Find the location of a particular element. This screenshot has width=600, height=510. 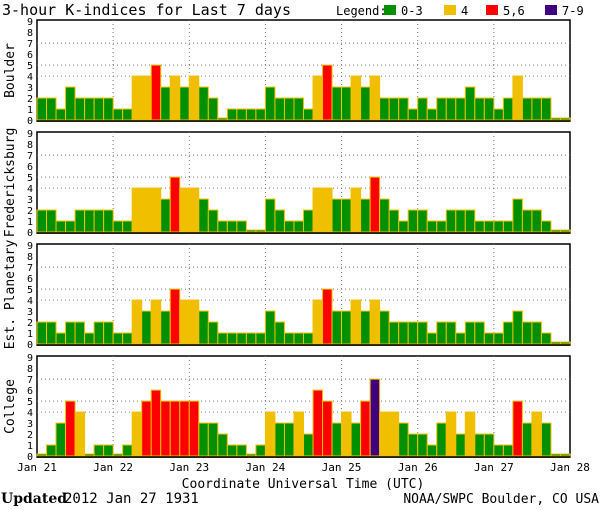

legend: Legend: 0-3 4 5,6 7-9 is located at coordinates (460, 11).